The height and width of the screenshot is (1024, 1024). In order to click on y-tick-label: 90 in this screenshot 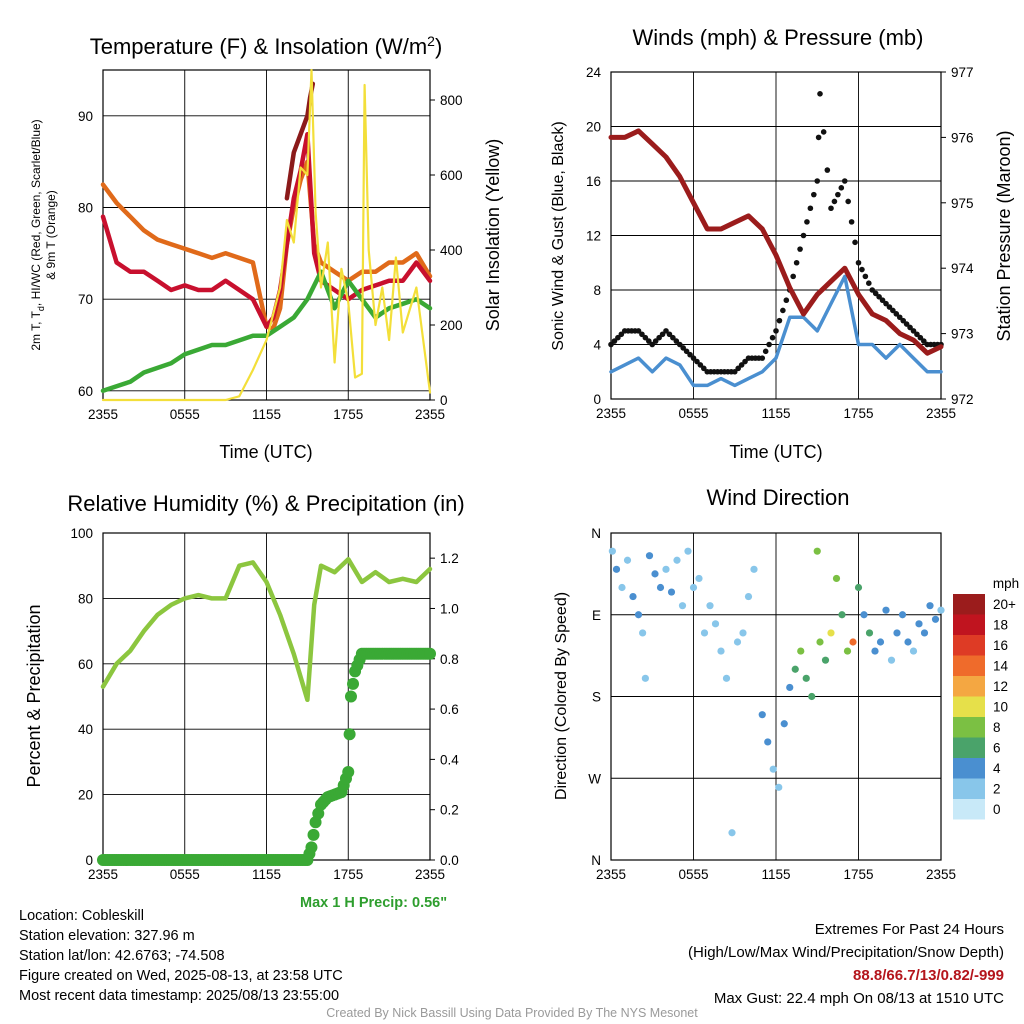, I will do `click(85, 116)`.